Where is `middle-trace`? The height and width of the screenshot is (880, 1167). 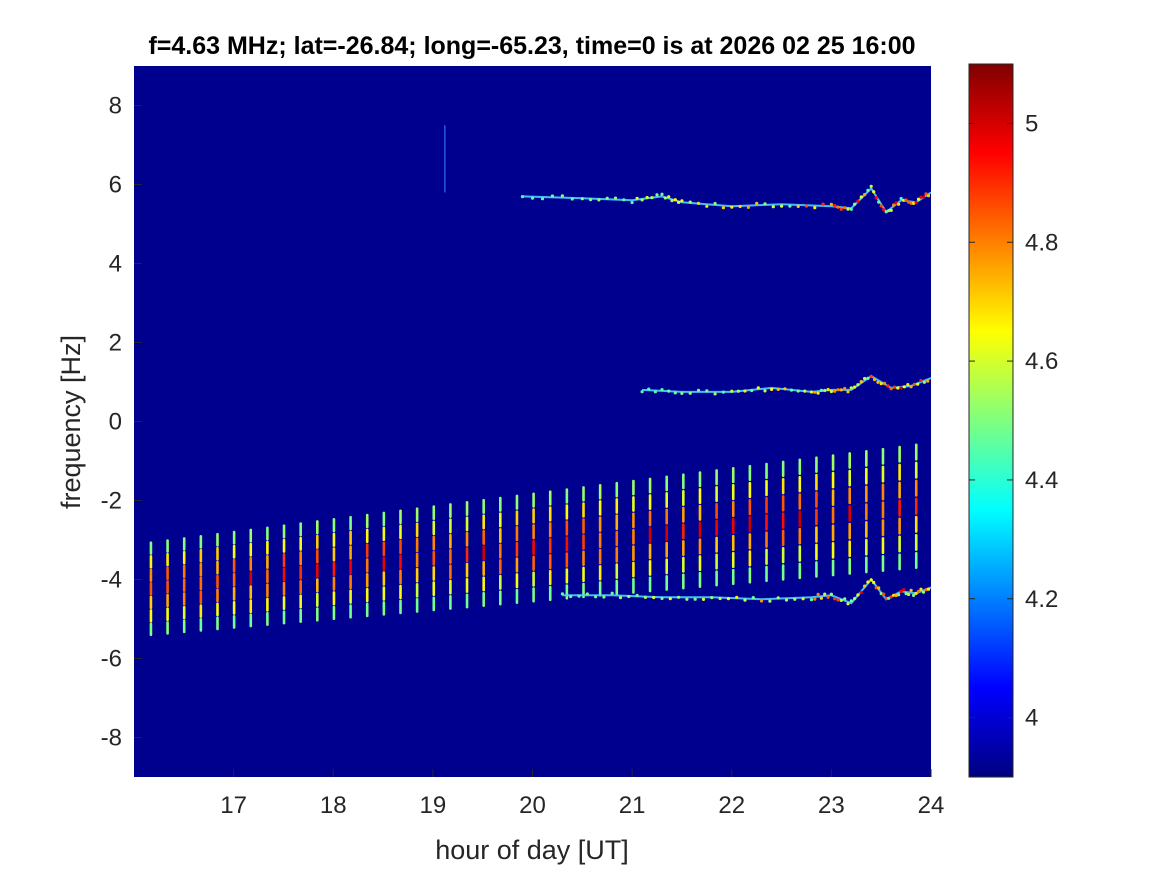 middle-trace is located at coordinates (785, 385).